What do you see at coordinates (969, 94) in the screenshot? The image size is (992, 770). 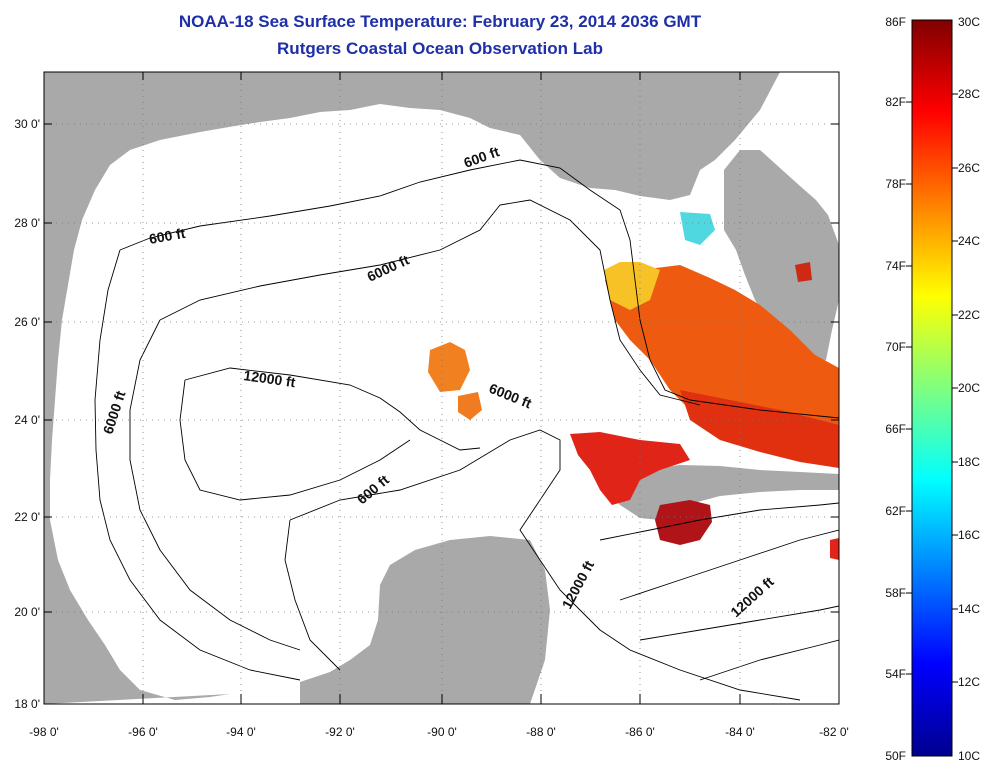 I see `colorbar-c-label: 28C` at bounding box center [969, 94].